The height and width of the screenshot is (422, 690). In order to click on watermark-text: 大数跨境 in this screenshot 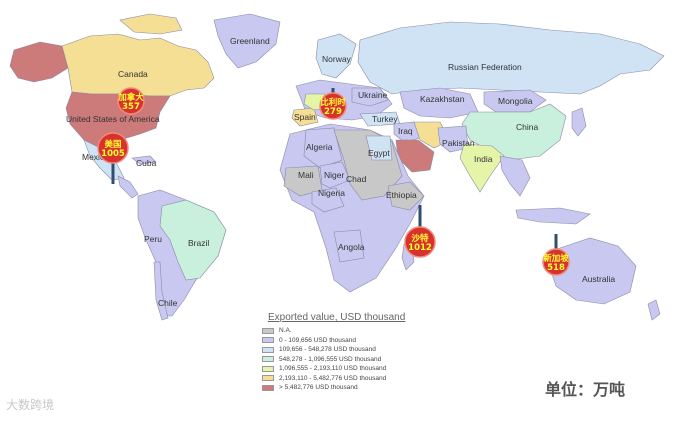, I will do `click(30, 405)`.